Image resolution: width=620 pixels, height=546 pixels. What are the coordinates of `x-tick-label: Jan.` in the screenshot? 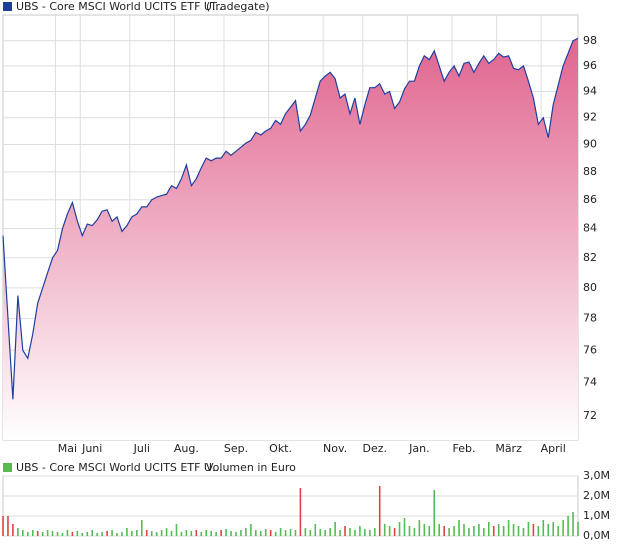 It's located at (418, 448).